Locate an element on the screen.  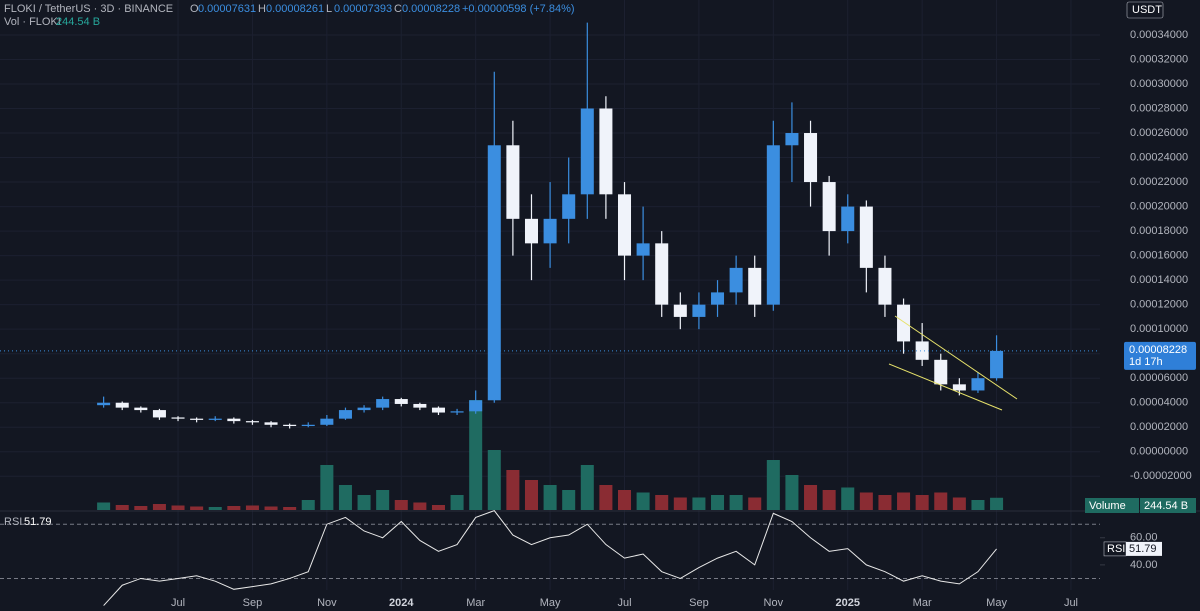
symbol-title: FLOKI / TetherUS · 3D · BINANCE is located at coordinates (88, 9).